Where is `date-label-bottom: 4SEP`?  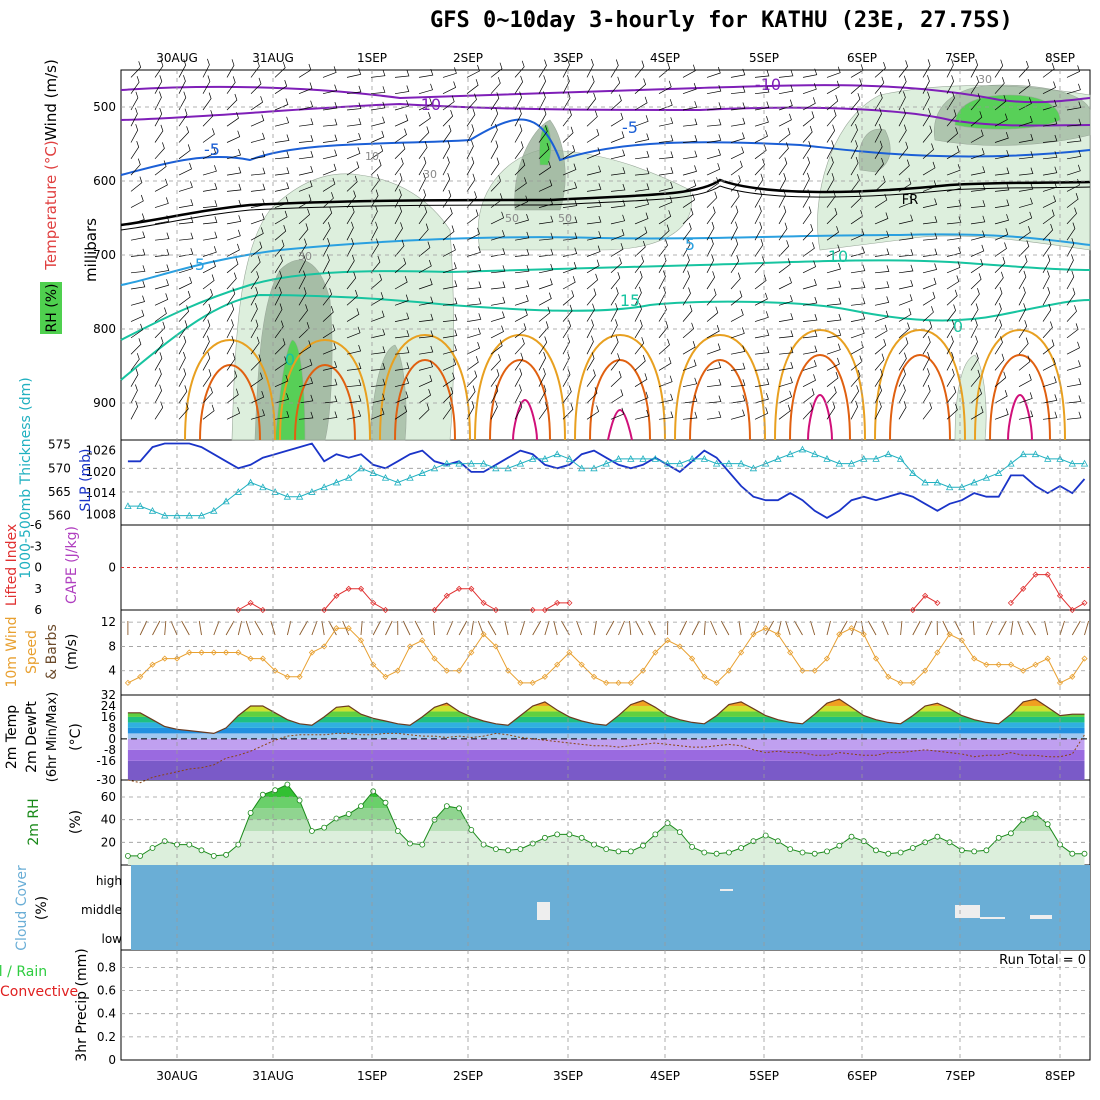
date-label-bottom: 4SEP is located at coordinates (665, 1076).